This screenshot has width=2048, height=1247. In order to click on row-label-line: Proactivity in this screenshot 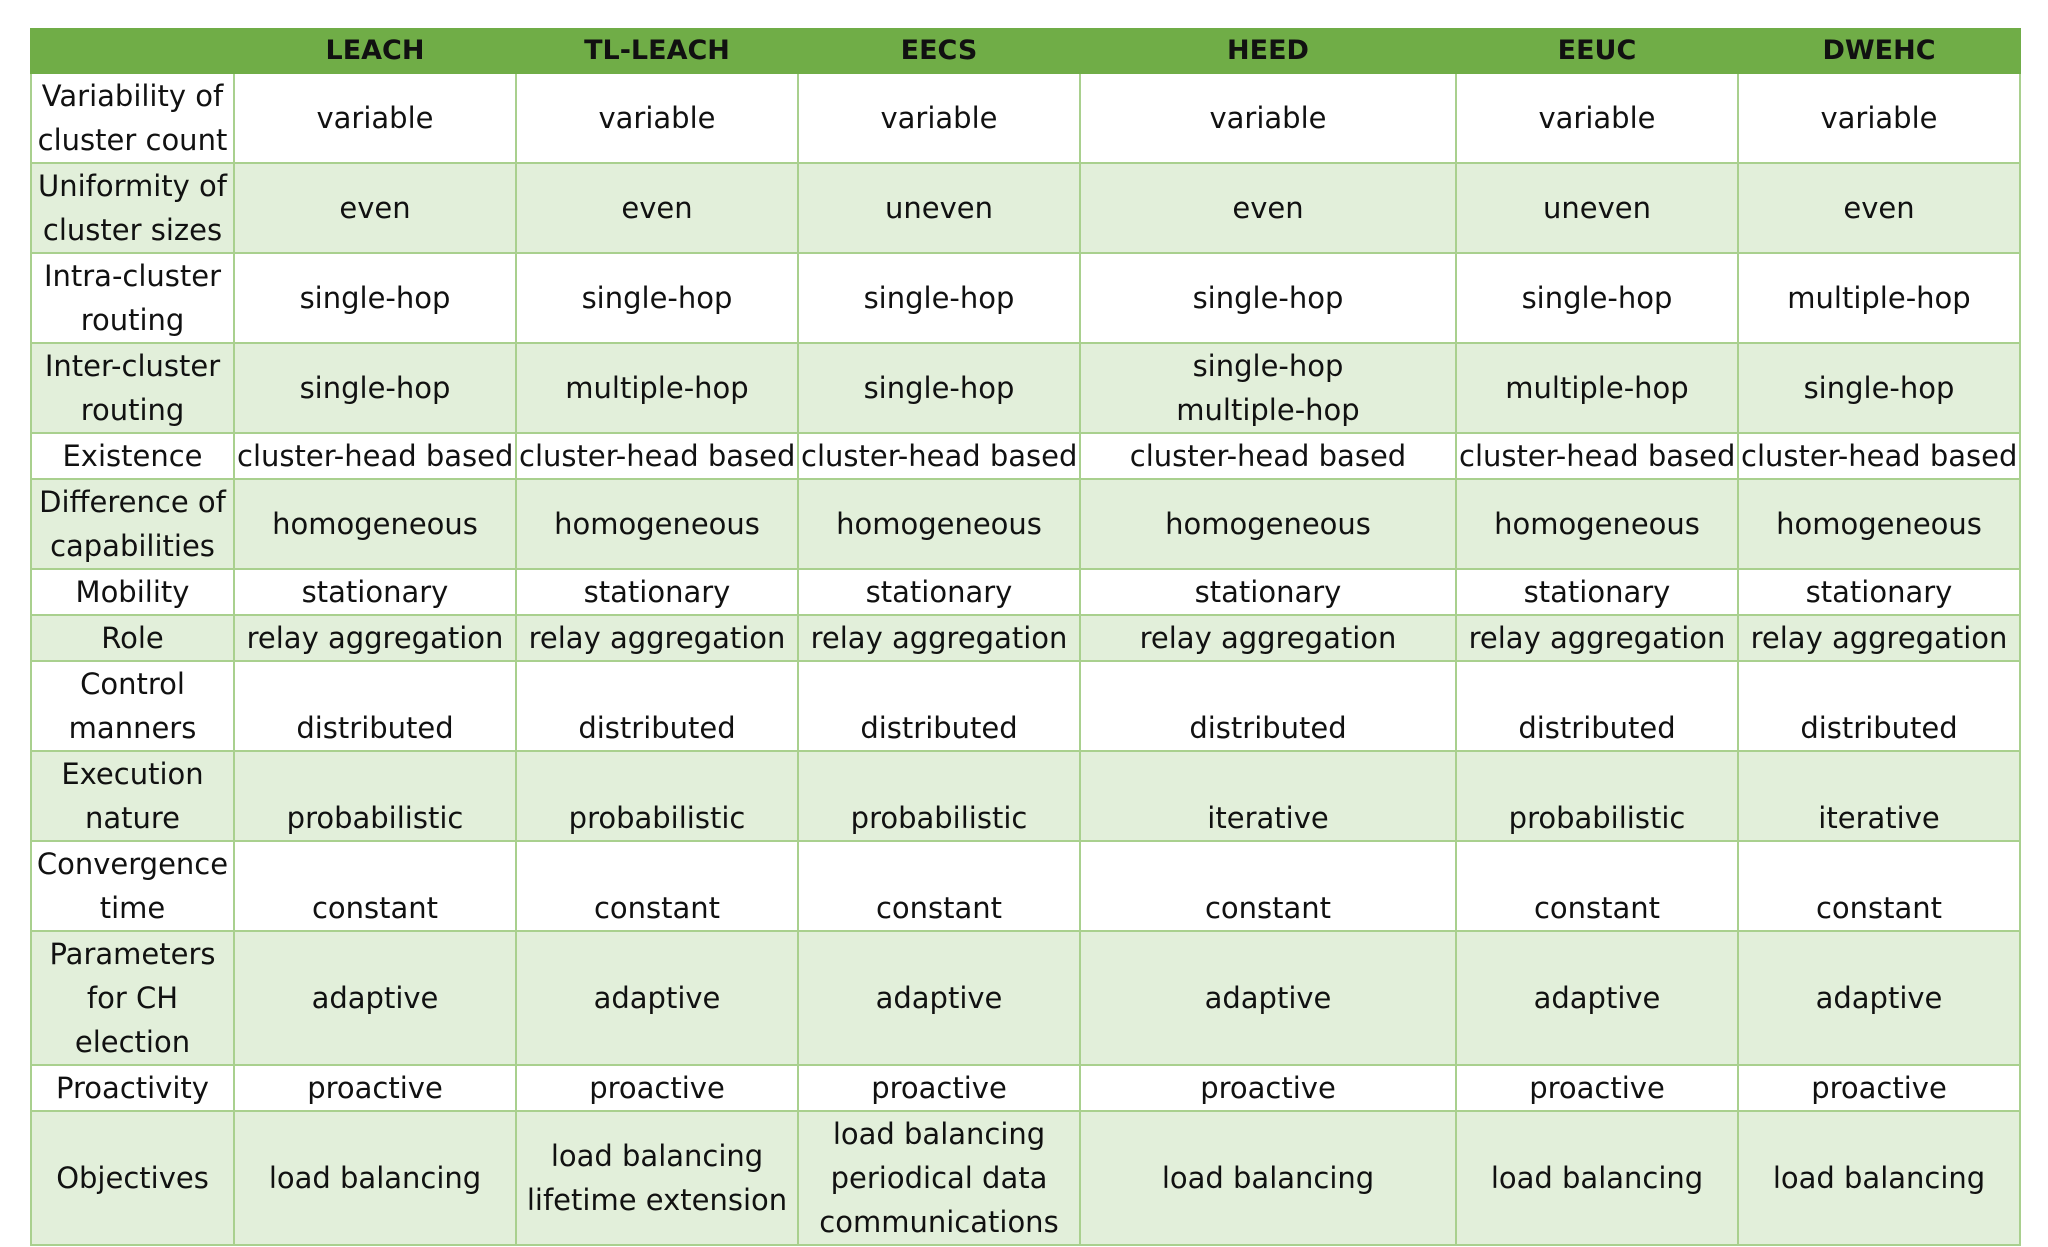, I will do `click(132, 1088)`.